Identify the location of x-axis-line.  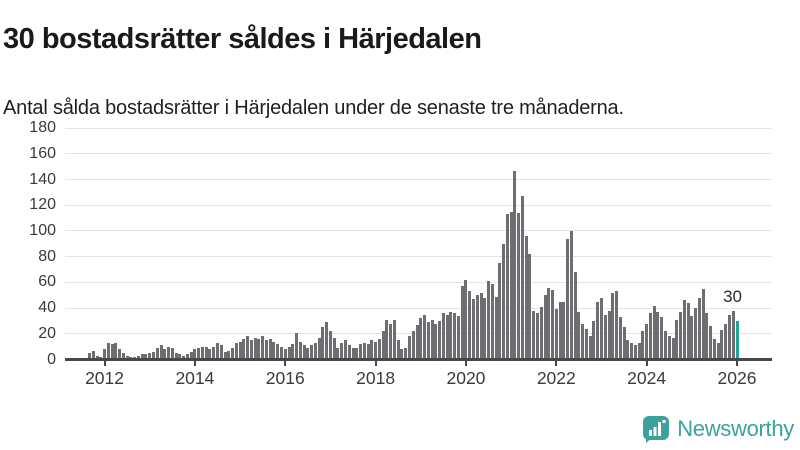
(418, 359).